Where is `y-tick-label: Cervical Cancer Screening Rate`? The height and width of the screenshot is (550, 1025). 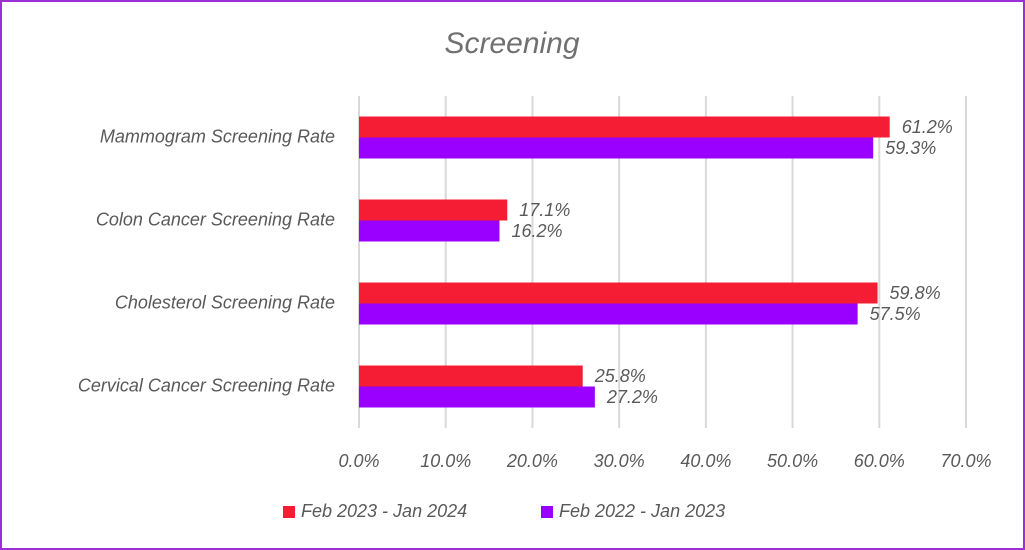
y-tick-label: Cervical Cancer Screening Rate is located at coordinates (206, 385).